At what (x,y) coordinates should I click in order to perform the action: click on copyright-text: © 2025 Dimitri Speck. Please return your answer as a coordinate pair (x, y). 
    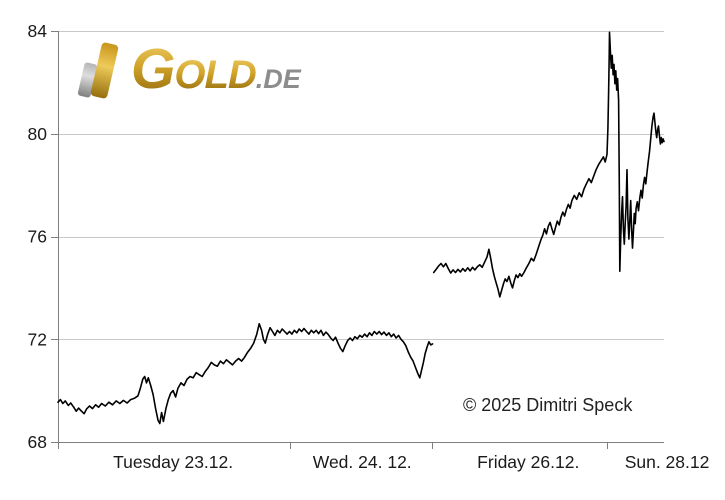
    Looking at the image, I should click on (548, 405).